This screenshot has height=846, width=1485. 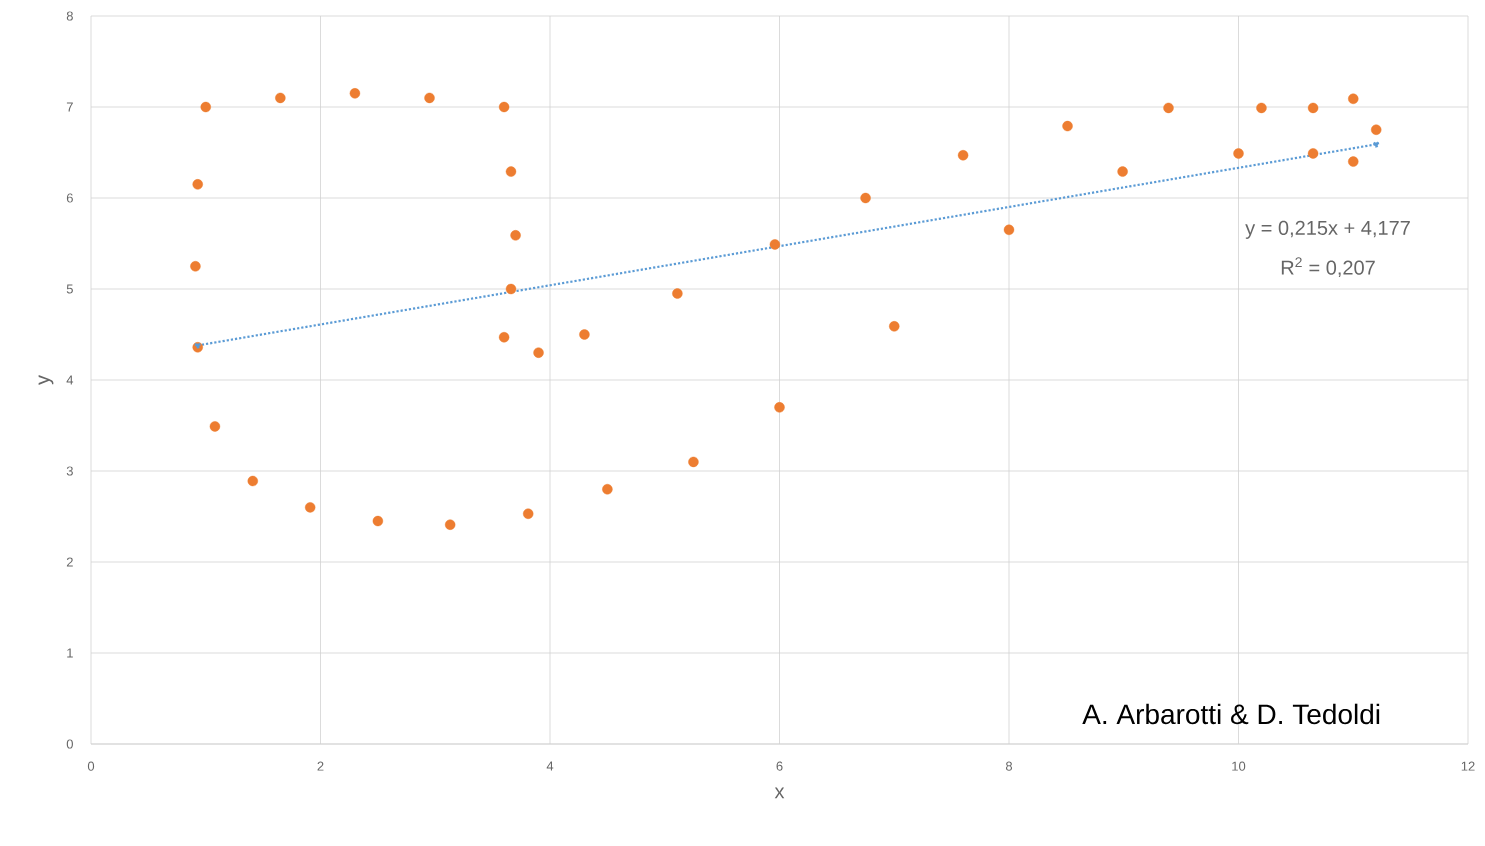 I want to click on y-tick-label: 5, so click(x=69, y=289).